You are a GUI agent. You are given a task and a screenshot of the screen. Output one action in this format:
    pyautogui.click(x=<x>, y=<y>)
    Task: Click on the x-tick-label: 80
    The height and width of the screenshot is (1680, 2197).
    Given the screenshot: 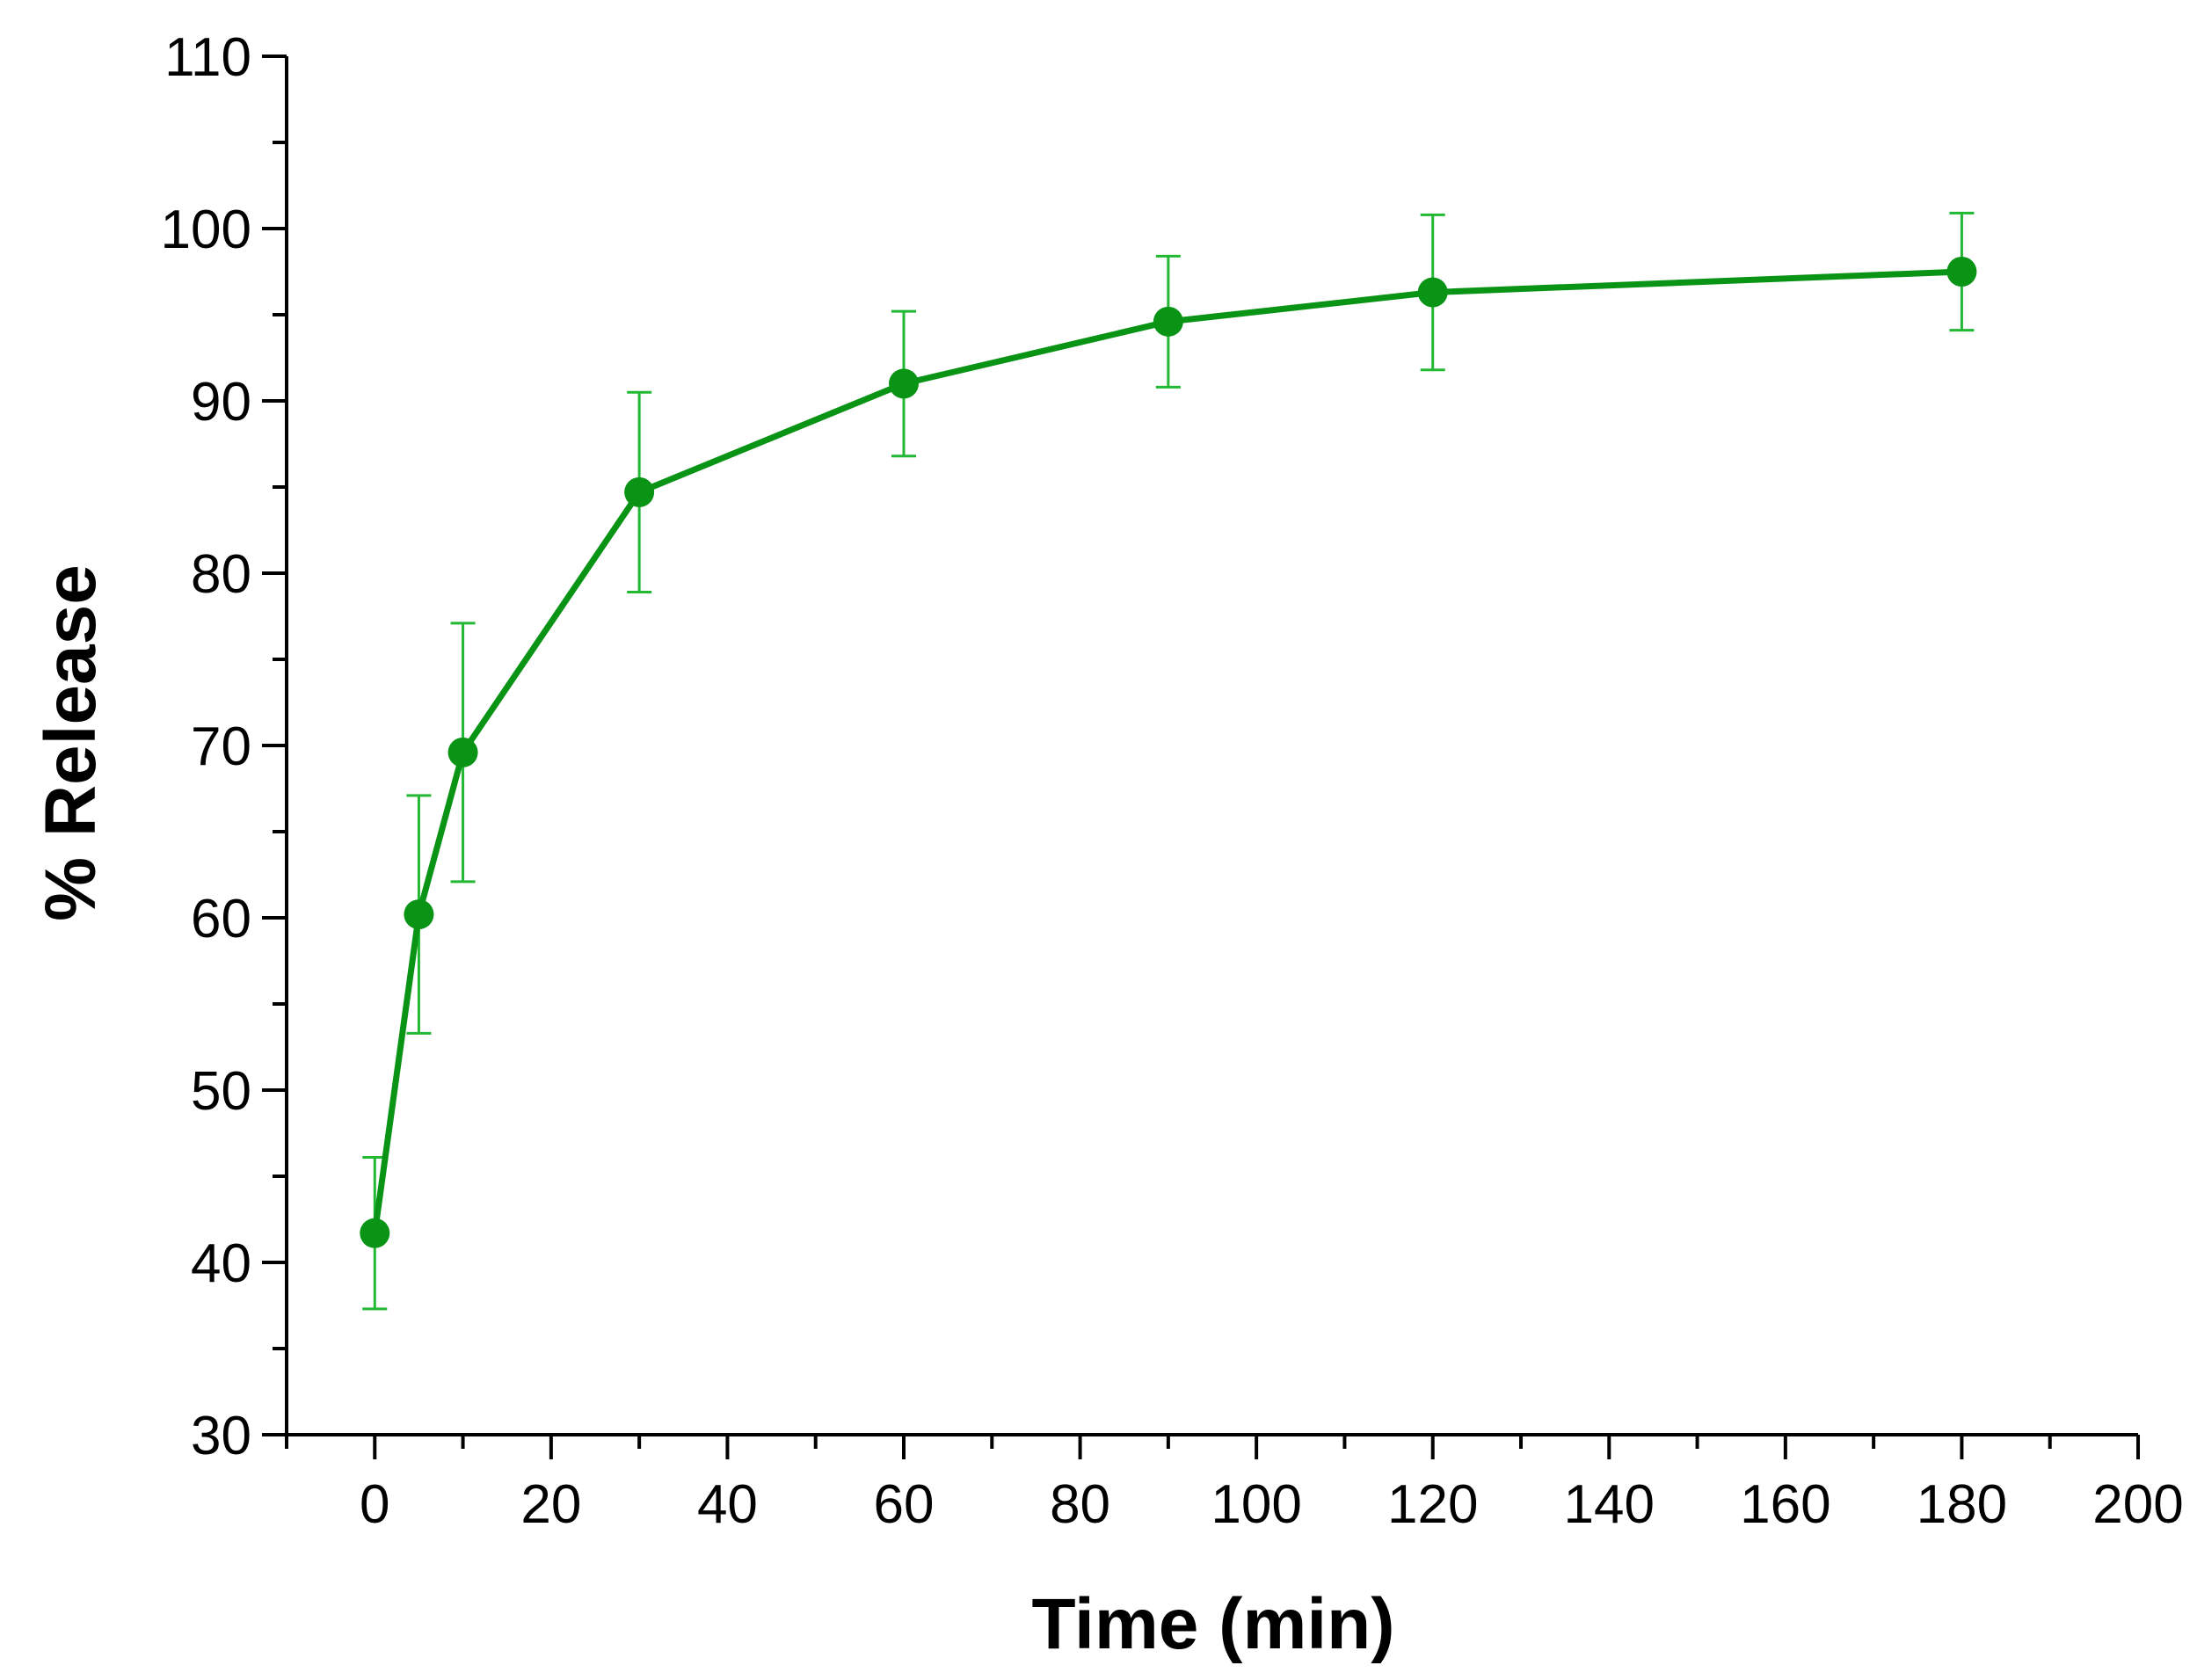 What is the action you would take?
    pyautogui.click(x=1080, y=1504)
    